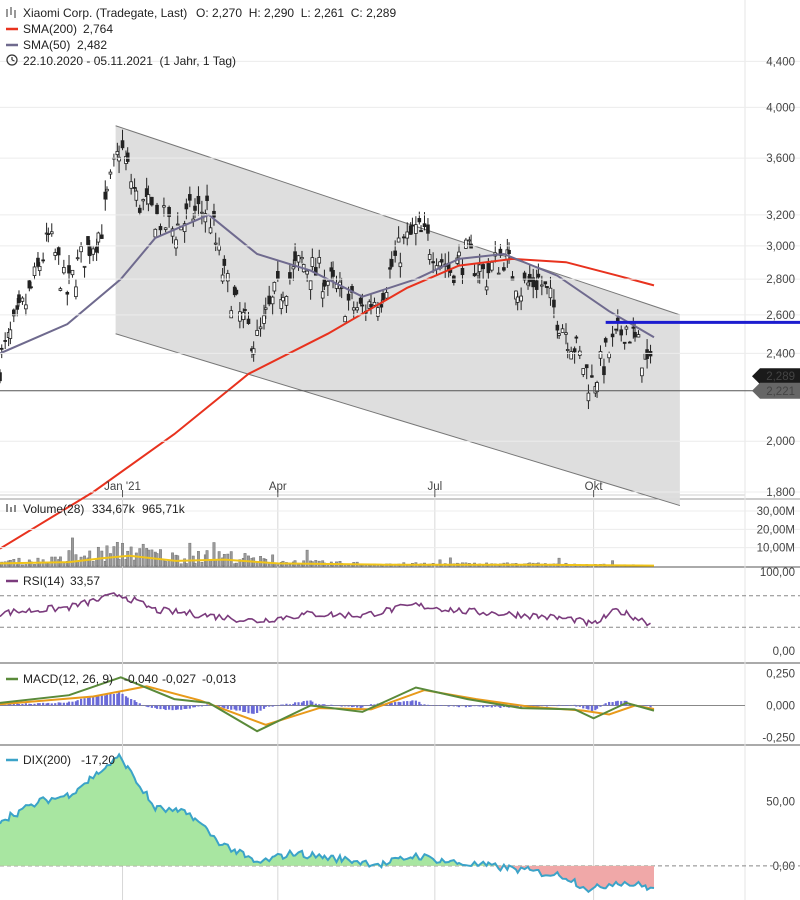  I want to click on sma200-legend-label: SMA(200), so click(50, 29).